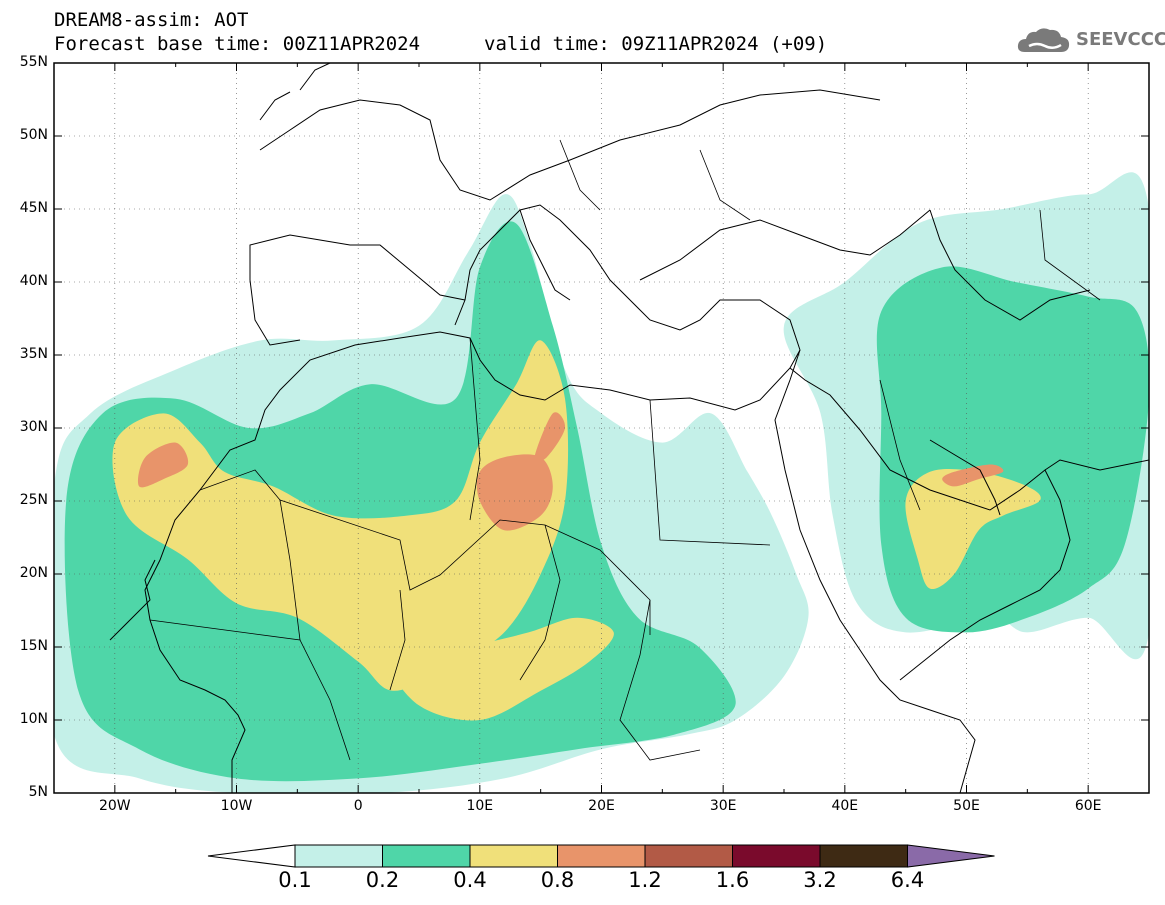 The width and height of the screenshot is (1165, 905). I want to click on lon-label: 20W, so click(114, 806).